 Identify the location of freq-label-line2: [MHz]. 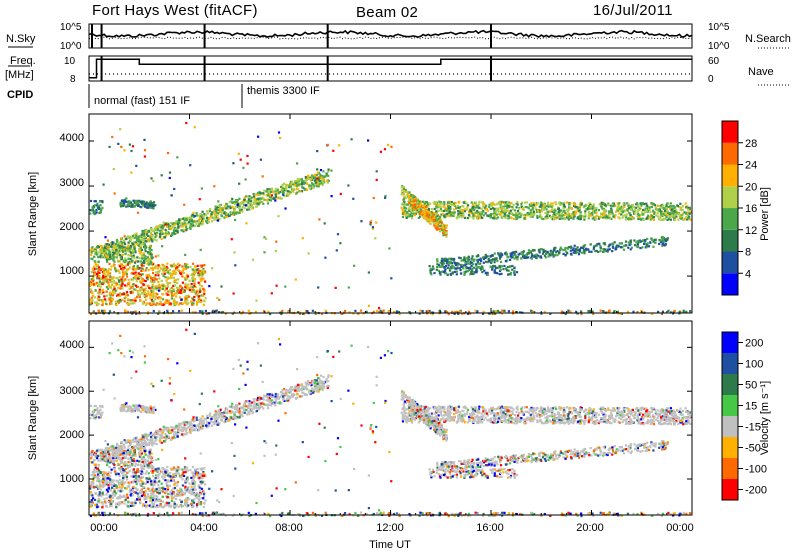
(19, 75).